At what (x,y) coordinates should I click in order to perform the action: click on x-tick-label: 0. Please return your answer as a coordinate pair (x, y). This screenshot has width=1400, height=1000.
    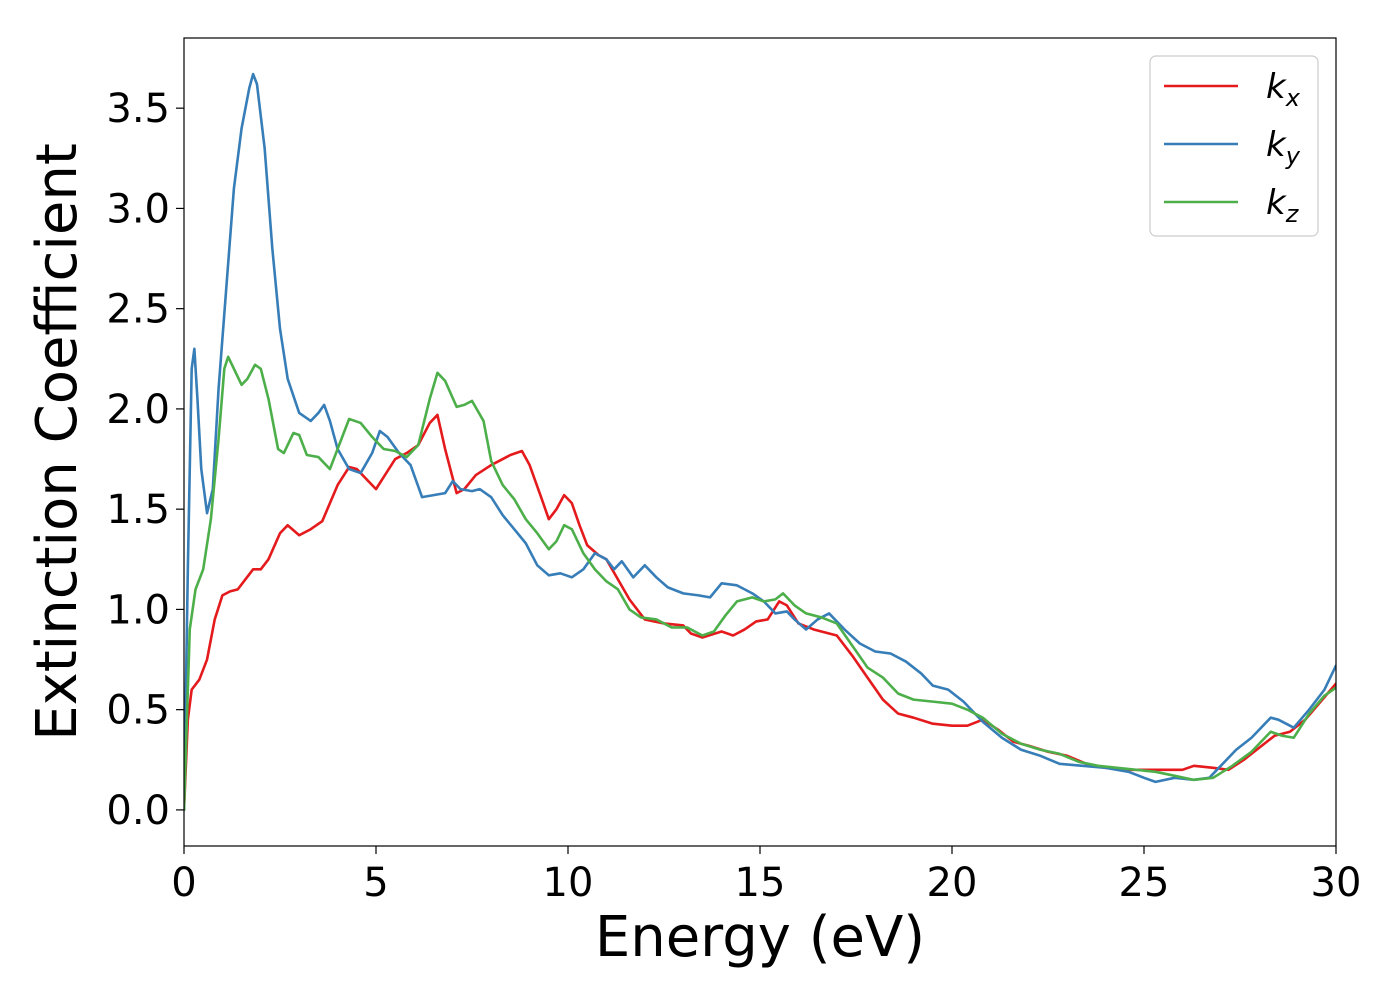
    Looking at the image, I should click on (183, 883).